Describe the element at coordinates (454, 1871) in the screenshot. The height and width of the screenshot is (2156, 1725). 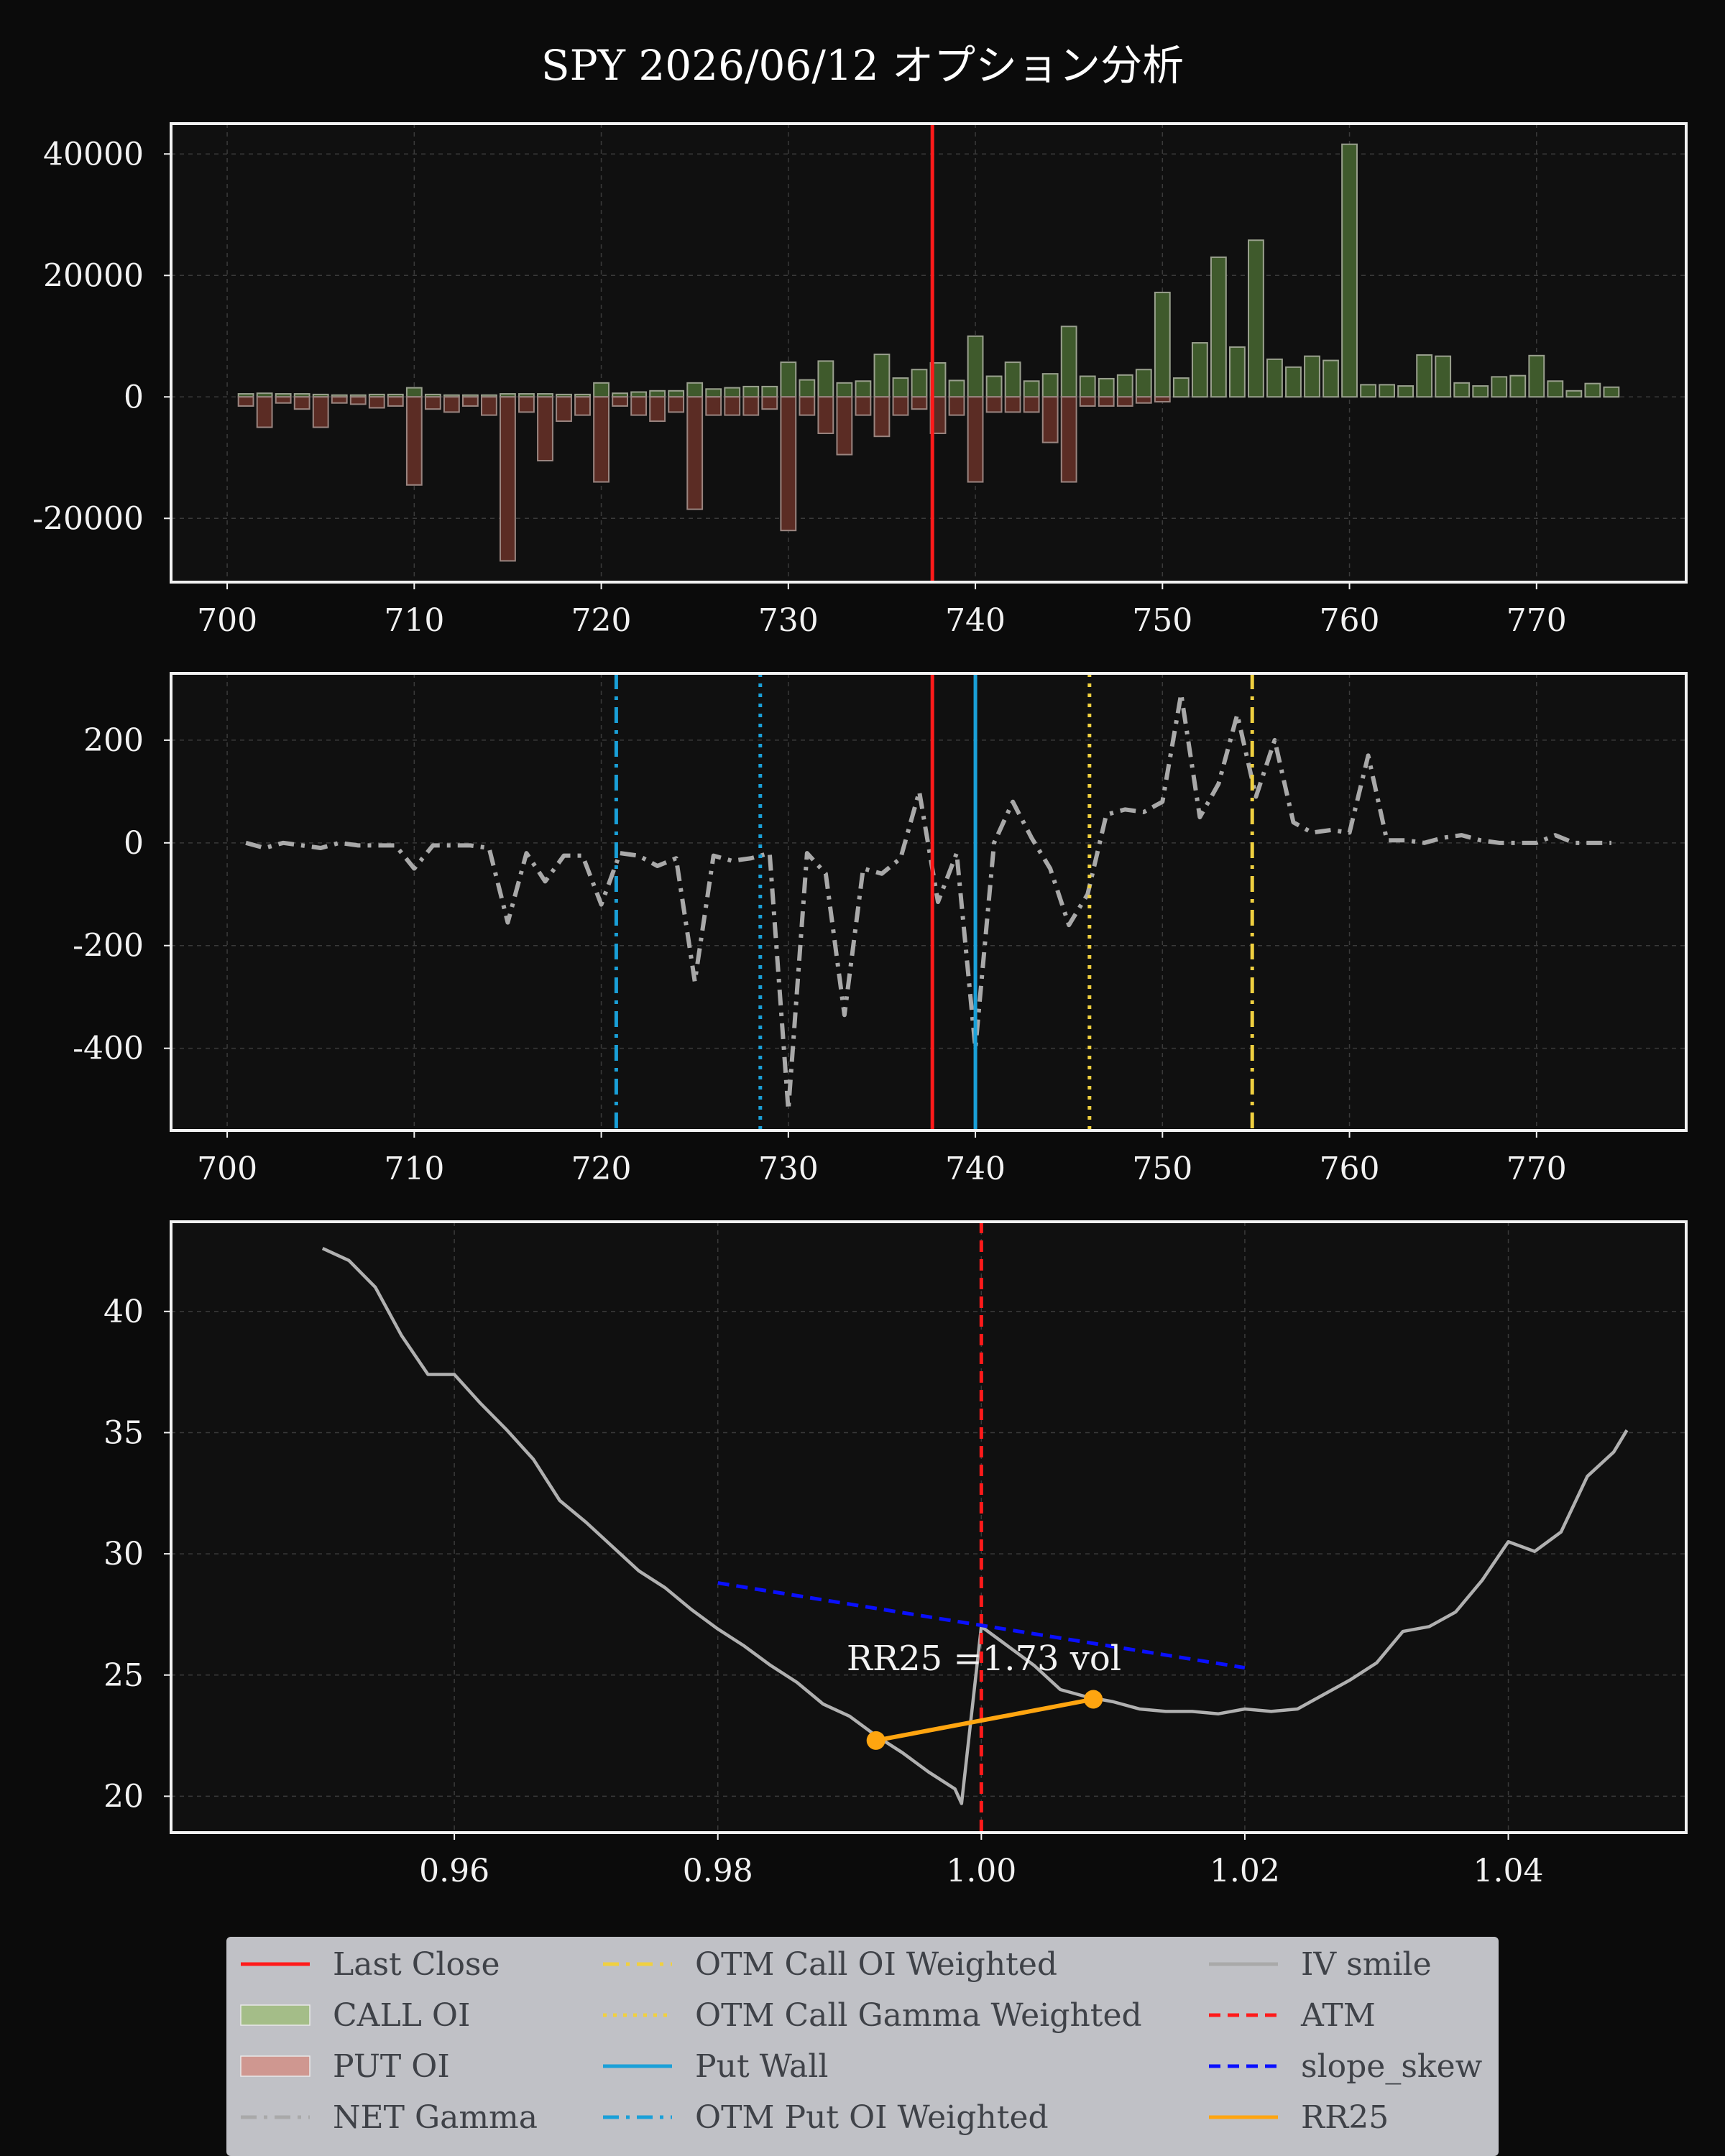
I see `x-tick-label: 0.96` at that location.